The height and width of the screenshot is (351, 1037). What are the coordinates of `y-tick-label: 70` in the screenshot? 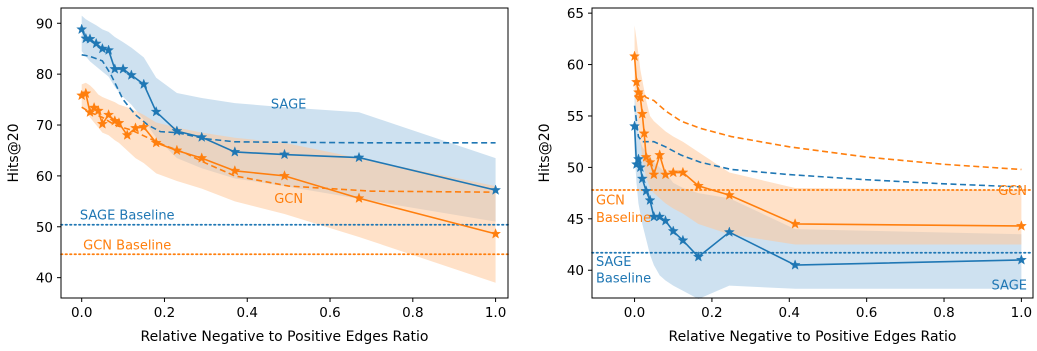 It's located at (44, 126).